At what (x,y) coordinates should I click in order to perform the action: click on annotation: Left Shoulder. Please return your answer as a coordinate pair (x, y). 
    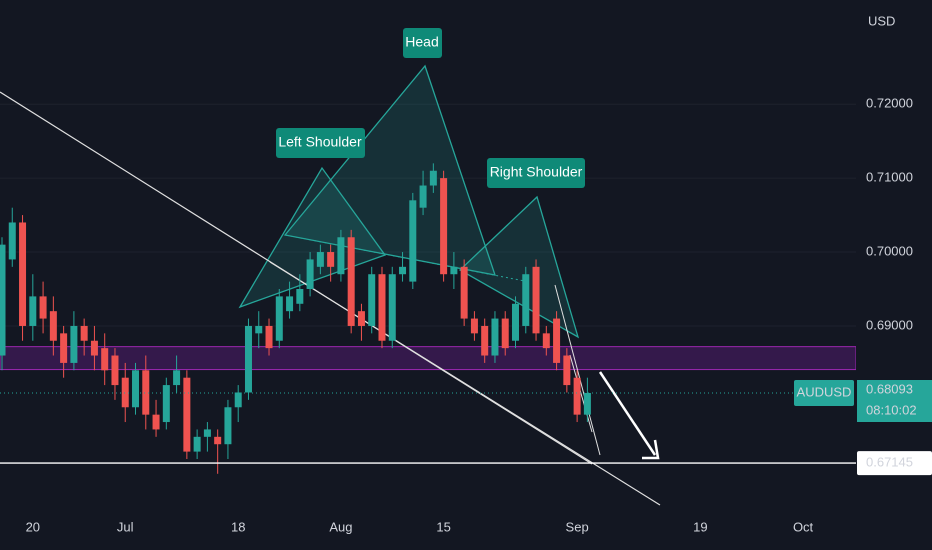
    Looking at the image, I should click on (320, 142).